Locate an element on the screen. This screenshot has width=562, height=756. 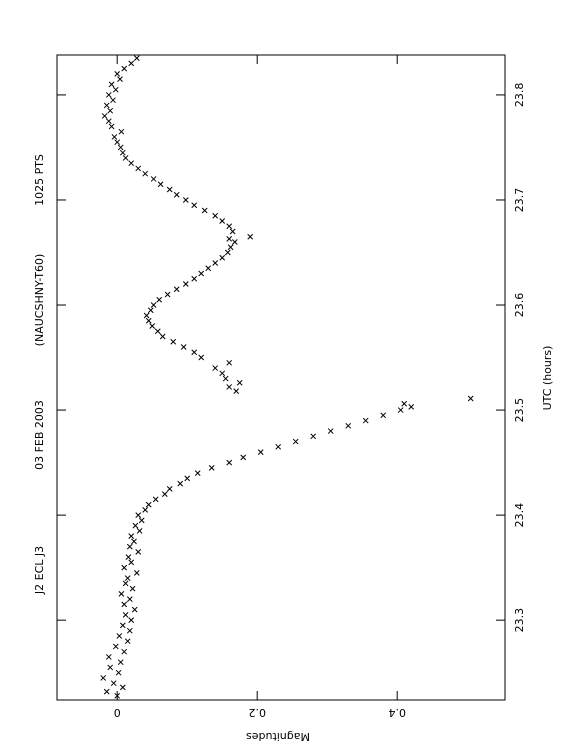
y-tick-label: 0.2 is located at coordinates (257, 712).